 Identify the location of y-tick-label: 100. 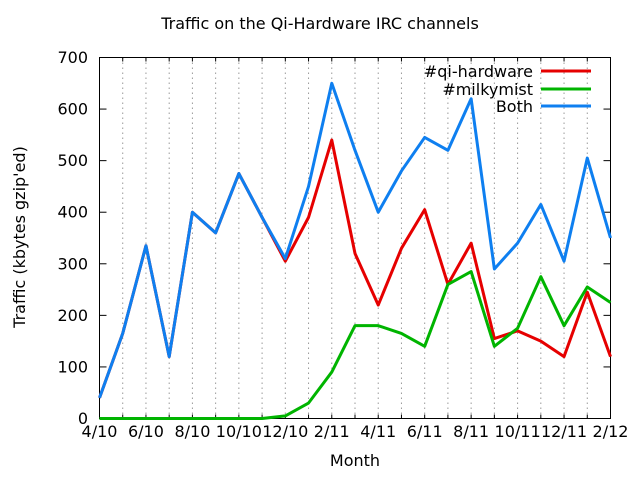
(72, 366).